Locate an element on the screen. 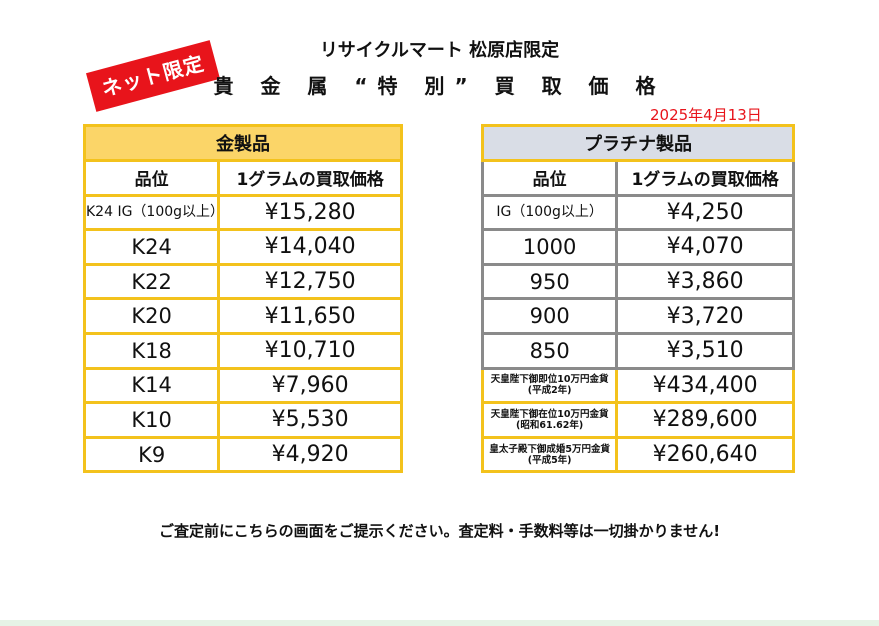 The image size is (879, 626). gold-grade-cell: K20 is located at coordinates (151, 316).